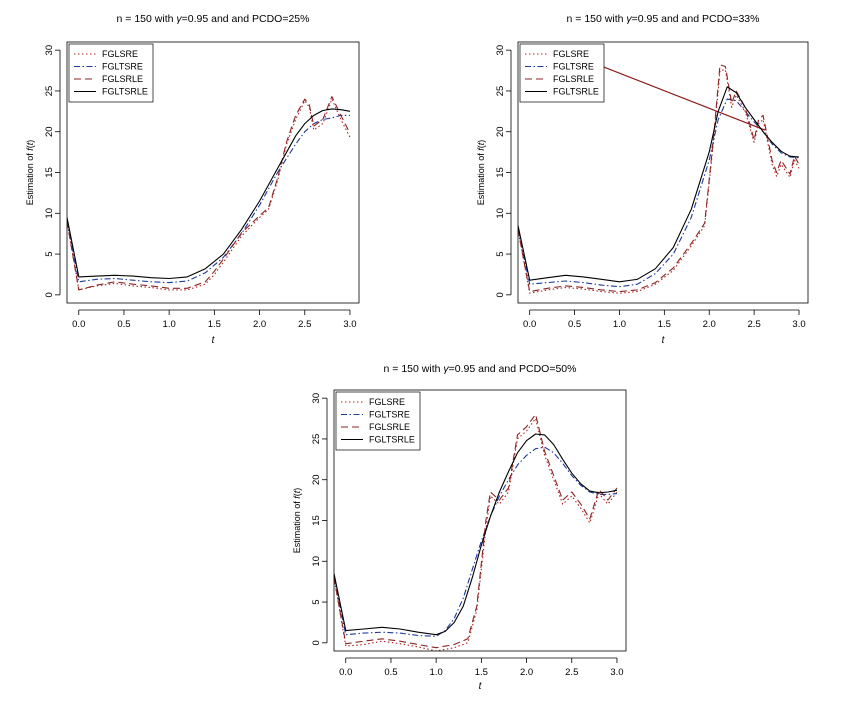  I want to click on chart-title: n = 150 with γ=0.95 and and PCDO=50%, so click(480, 369).